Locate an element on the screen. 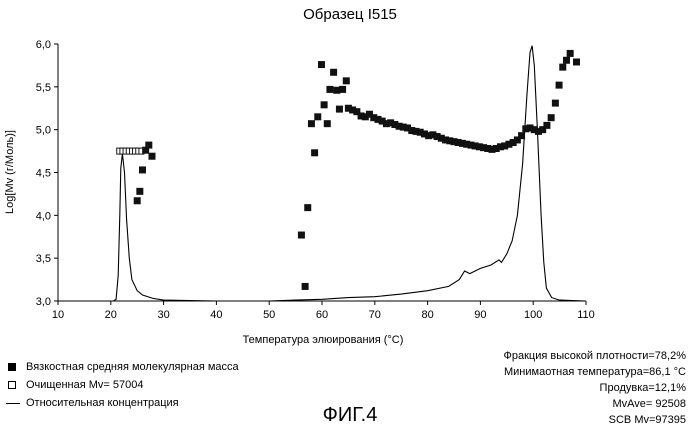  y-tick-label: 4,5 is located at coordinates (43, 174).